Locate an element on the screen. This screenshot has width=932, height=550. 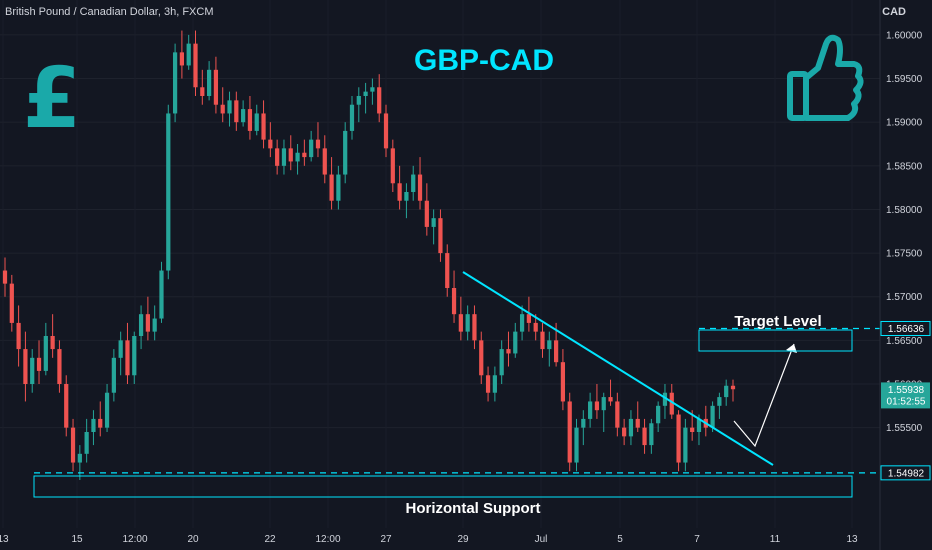
x-tick-label: 7 is located at coordinates (697, 539).